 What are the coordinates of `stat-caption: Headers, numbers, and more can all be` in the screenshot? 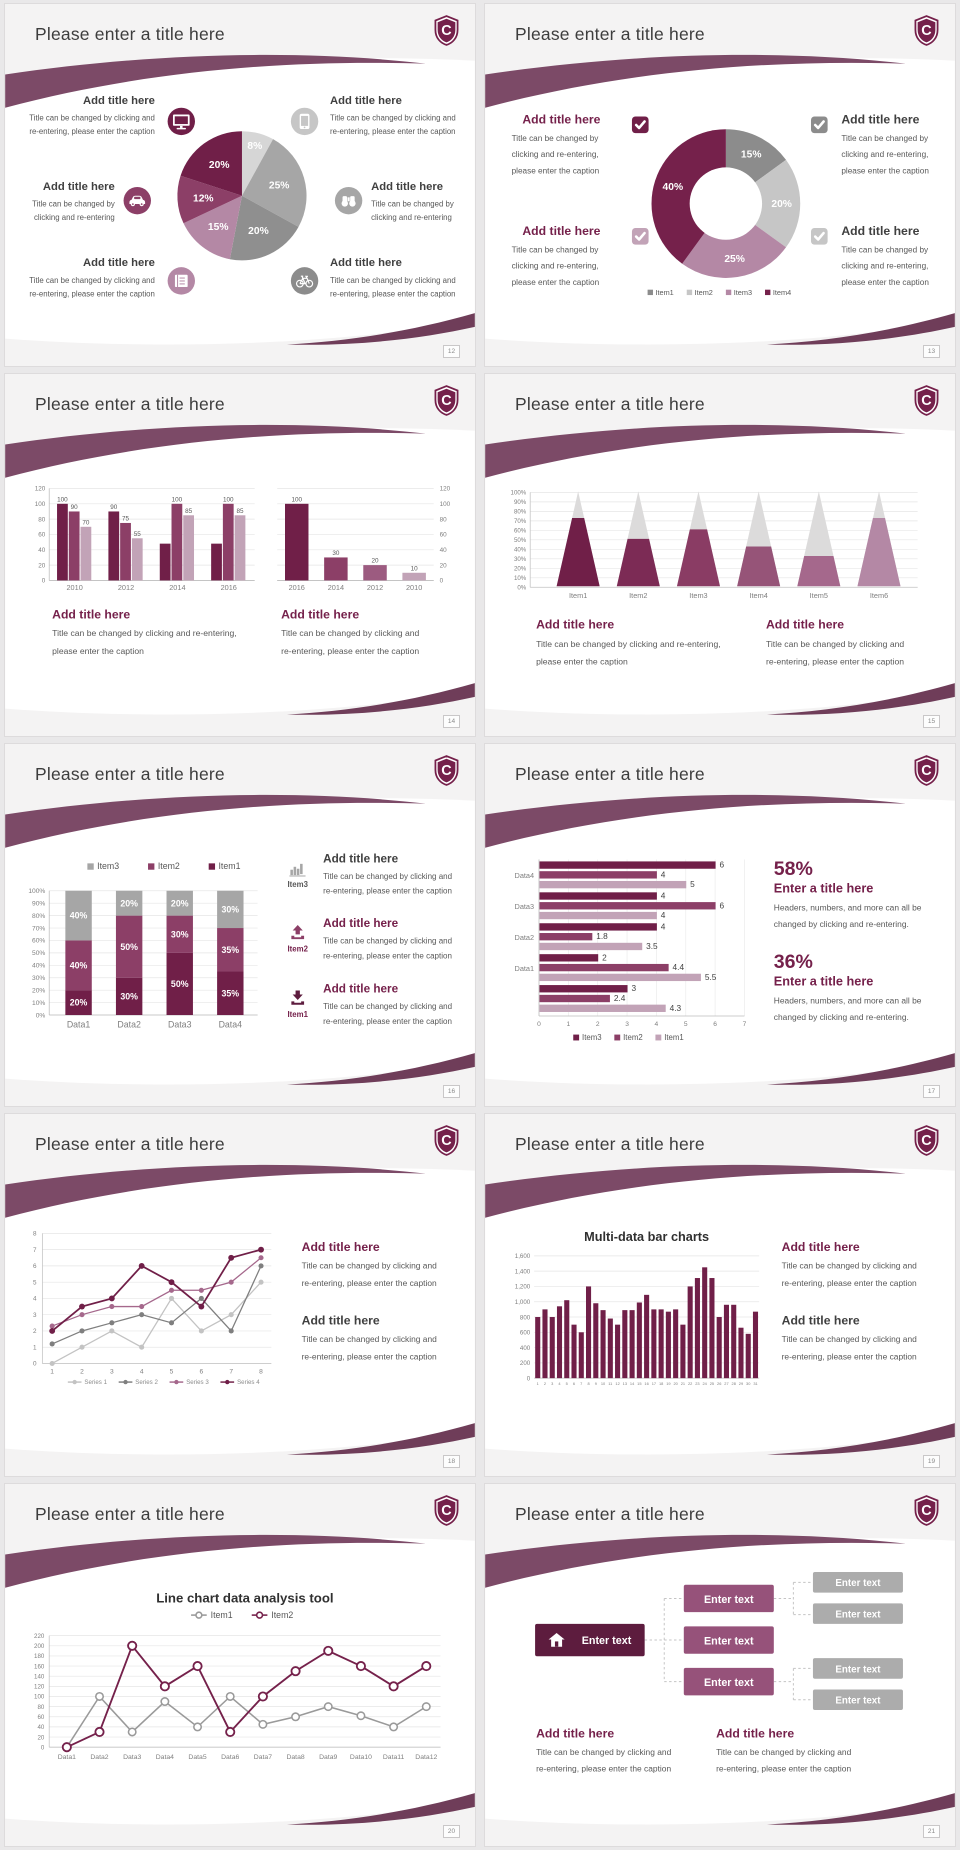 It's located at (848, 1000).